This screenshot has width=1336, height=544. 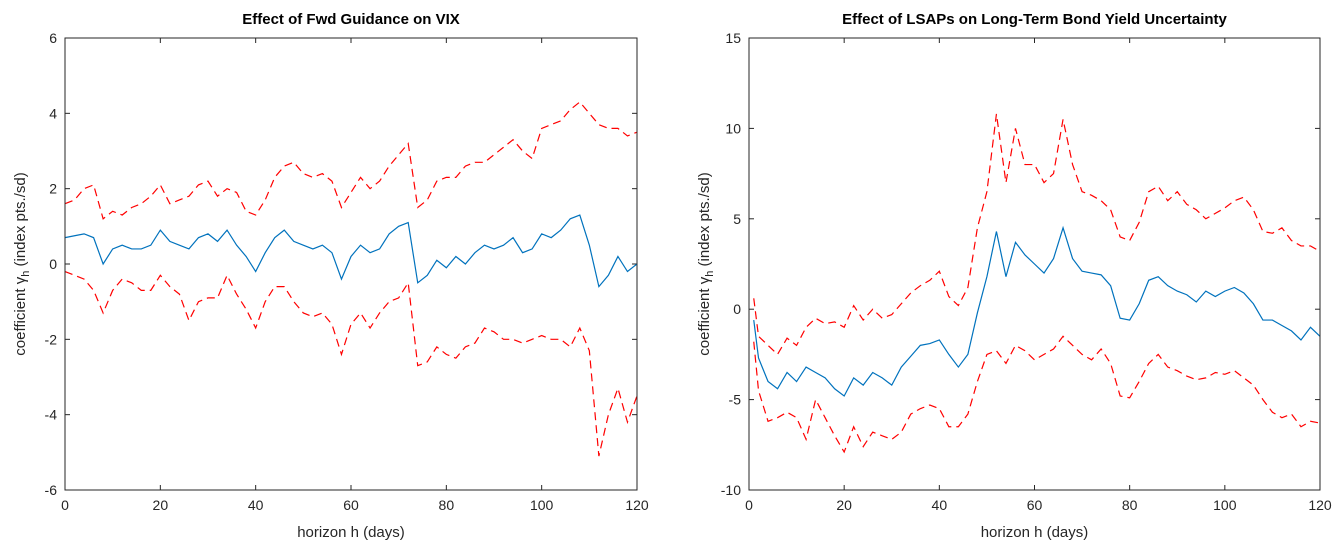 I want to click on y-tick-label: 5, so click(x=737, y=219).